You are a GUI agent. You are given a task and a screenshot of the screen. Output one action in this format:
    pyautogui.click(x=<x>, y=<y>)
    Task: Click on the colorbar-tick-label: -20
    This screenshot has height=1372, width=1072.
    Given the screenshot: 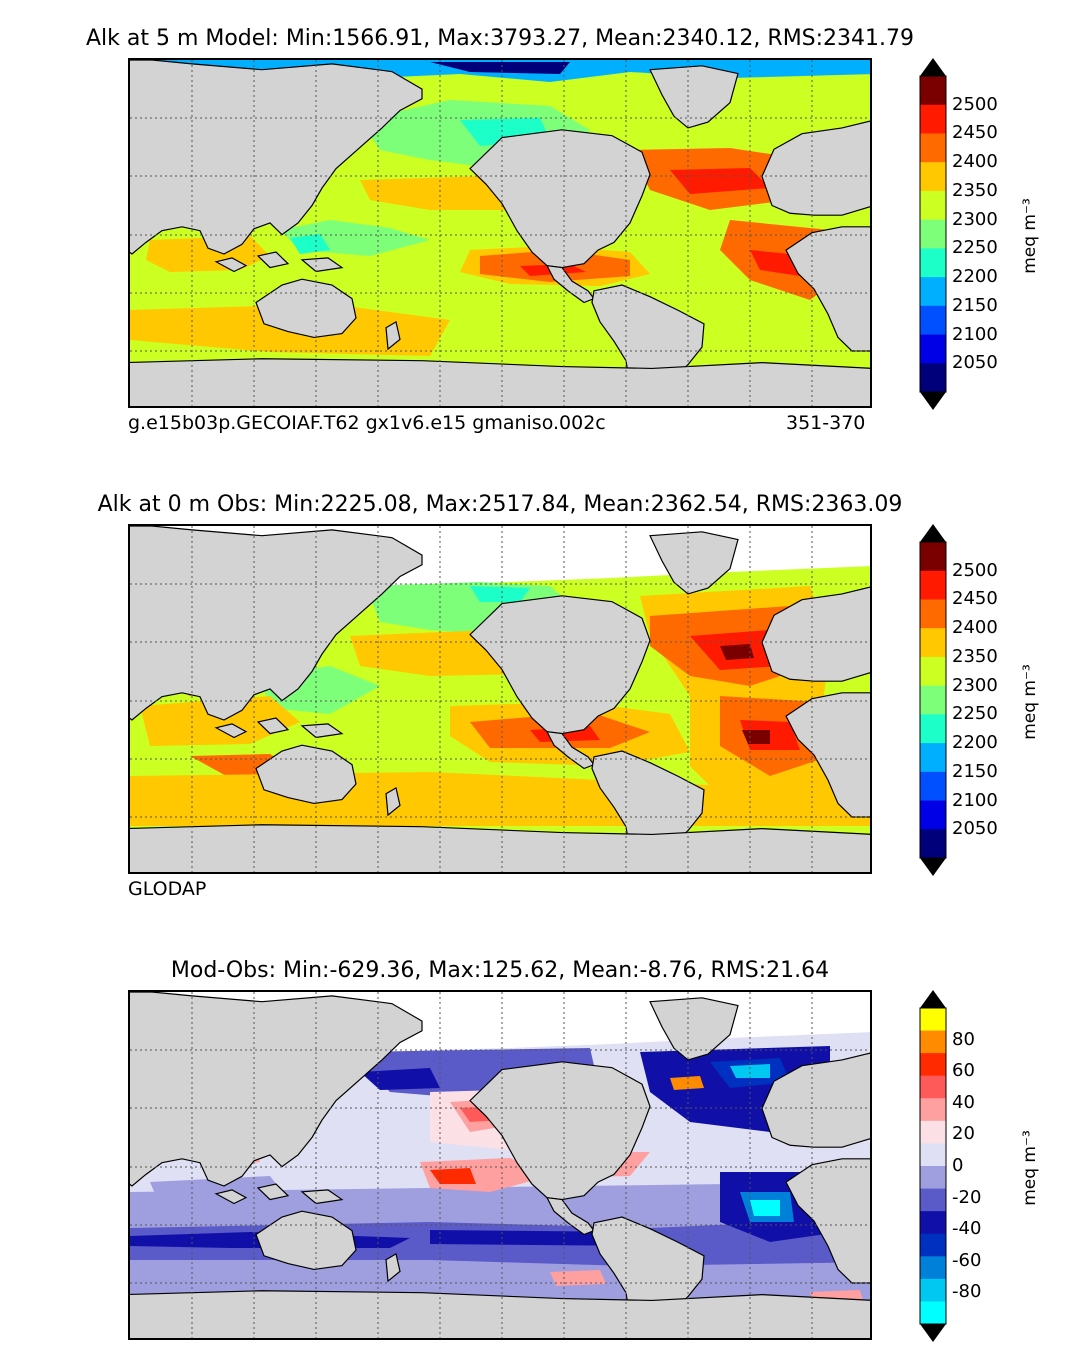 What is the action you would take?
    pyautogui.click(x=967, y=1197)
    